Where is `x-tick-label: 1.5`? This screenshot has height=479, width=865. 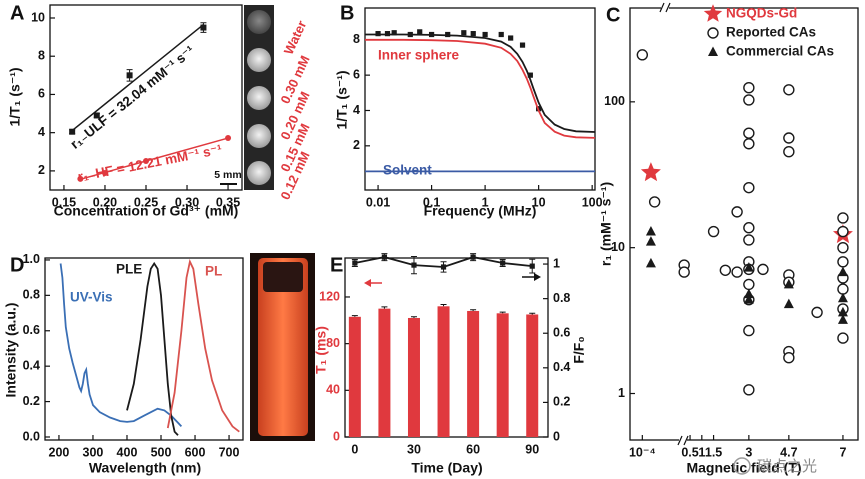 x-tick-label: 1.5 is located at coordinates (713, 452).